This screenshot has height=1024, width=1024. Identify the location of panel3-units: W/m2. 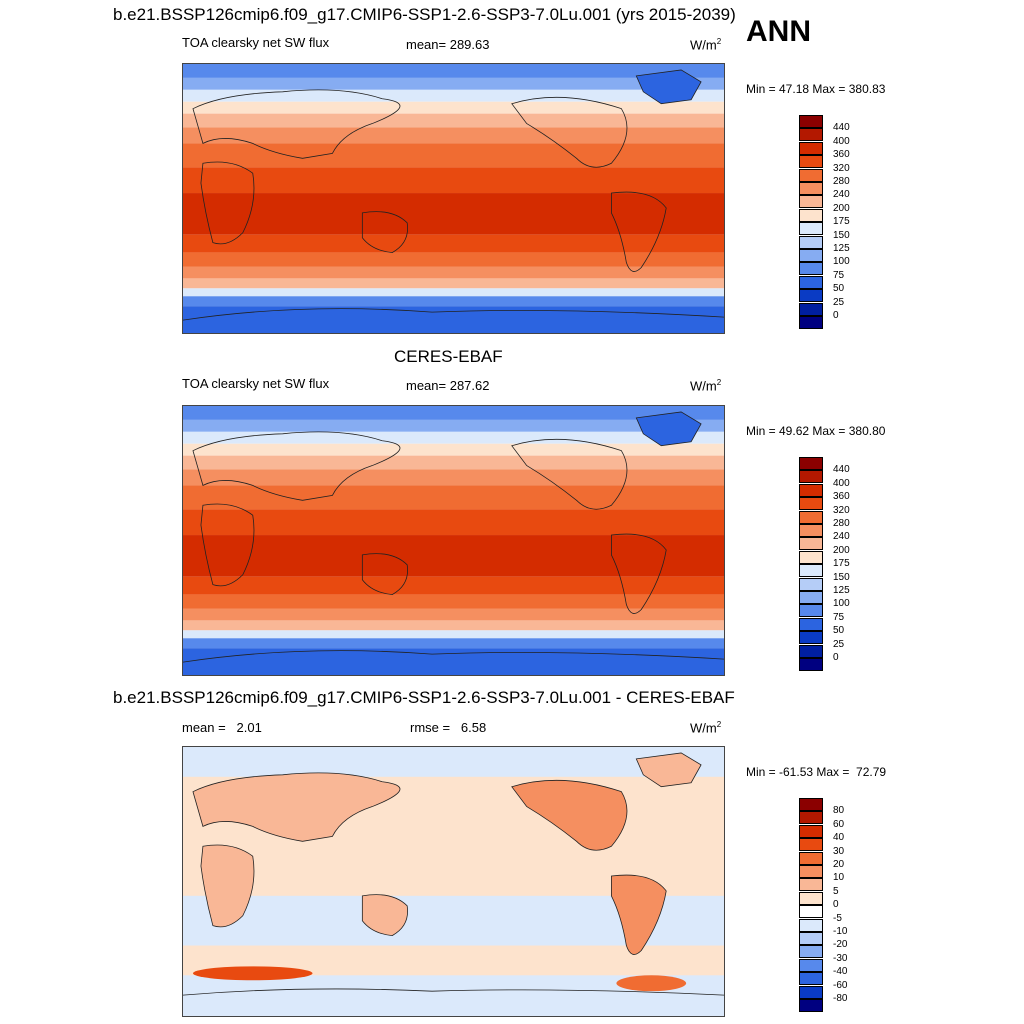
(706, 728).